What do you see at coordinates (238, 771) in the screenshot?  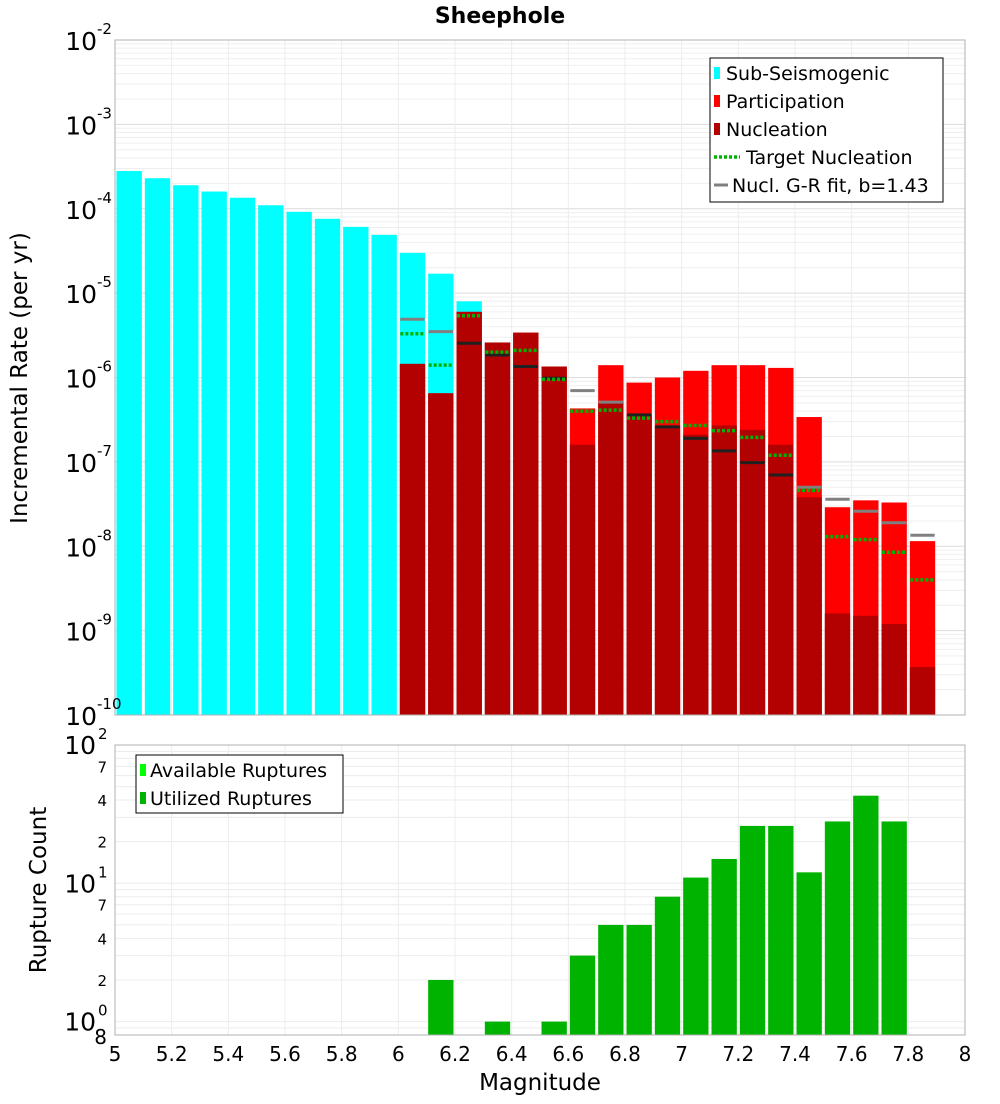 I see `legend-entry-label: Available Ruptures` at bounding box center [238, 771].